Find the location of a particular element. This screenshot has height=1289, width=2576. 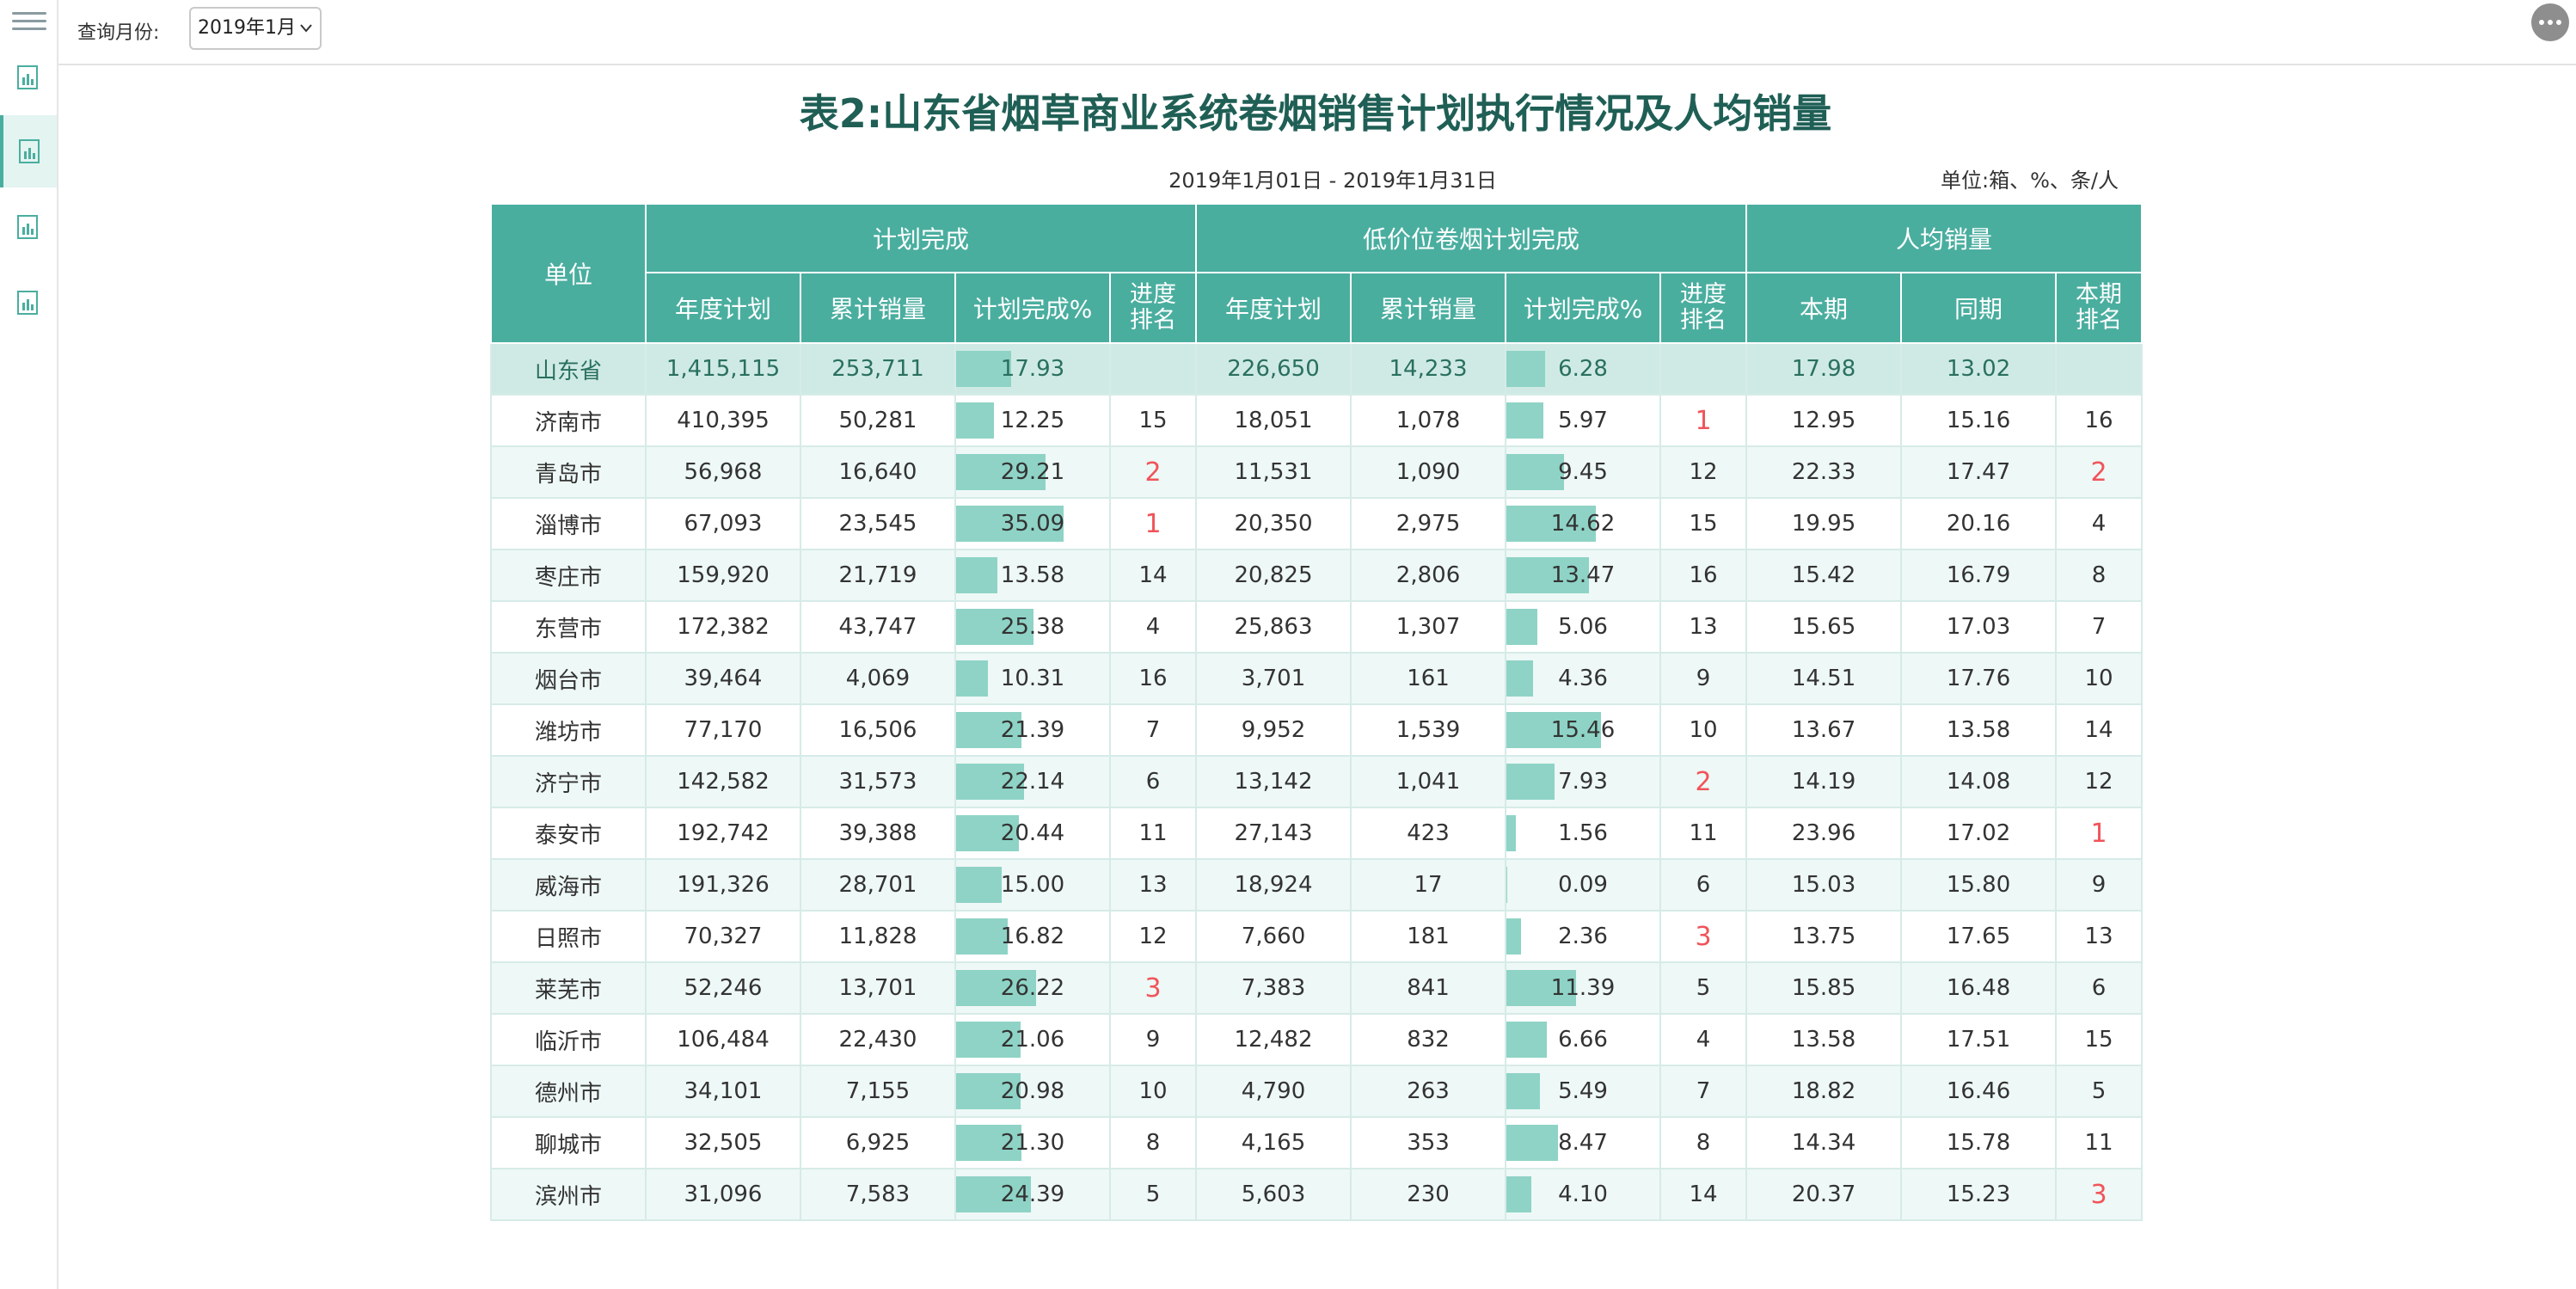

cell-completion-pct: 21.06 is located at coordinates (1033, 1039).